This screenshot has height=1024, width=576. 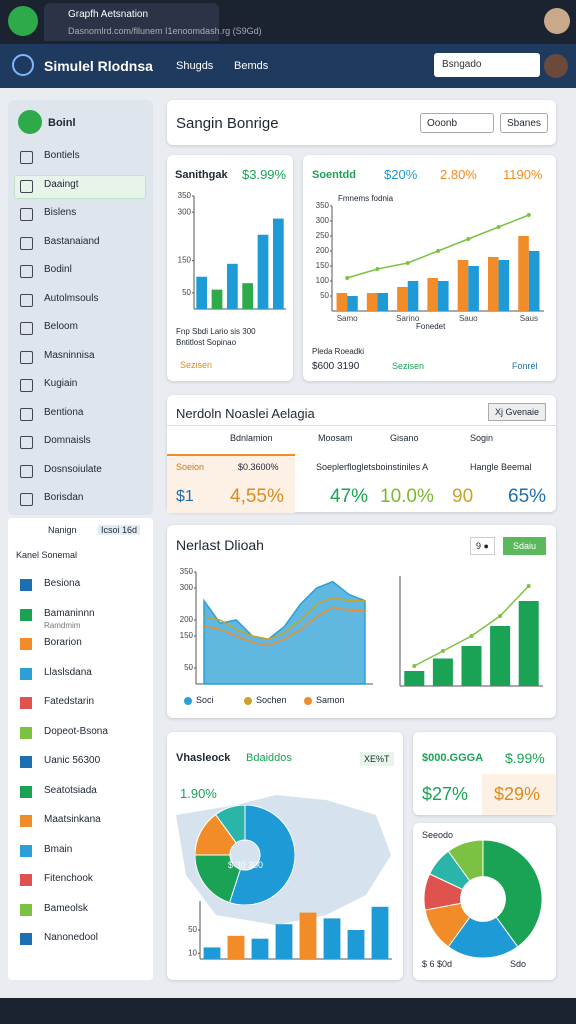 What do you see at coordinates (323, 280) in the screenshot?
I see `y-tick-label: 100` at bounding box center [323, 280].